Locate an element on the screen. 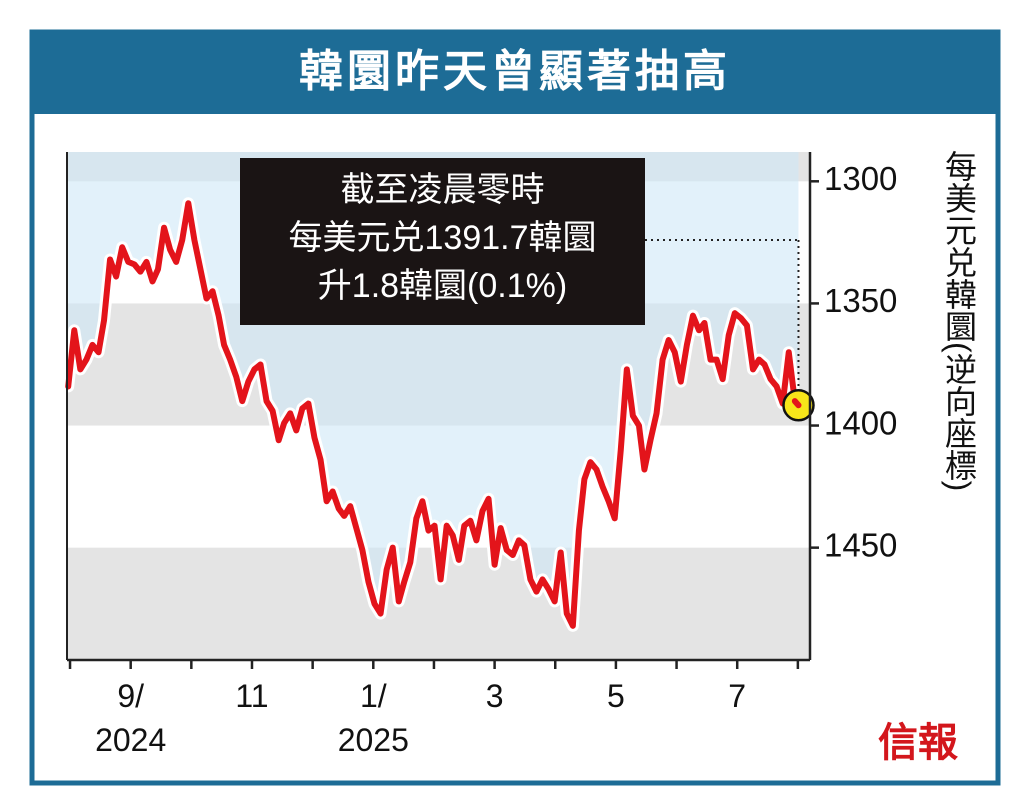 This screenshot has width=1024, height=809. y-axis-label: 每美元兑韓圜(逆向座標) is located at coordinates (959, 321).